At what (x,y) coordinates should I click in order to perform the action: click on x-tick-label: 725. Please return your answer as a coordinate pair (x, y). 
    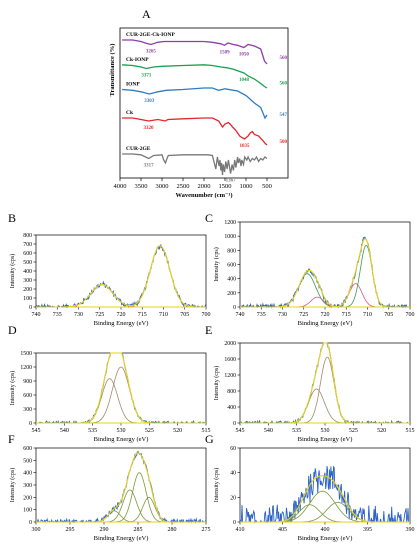
    Looking at the image, I should click on (303, 315).